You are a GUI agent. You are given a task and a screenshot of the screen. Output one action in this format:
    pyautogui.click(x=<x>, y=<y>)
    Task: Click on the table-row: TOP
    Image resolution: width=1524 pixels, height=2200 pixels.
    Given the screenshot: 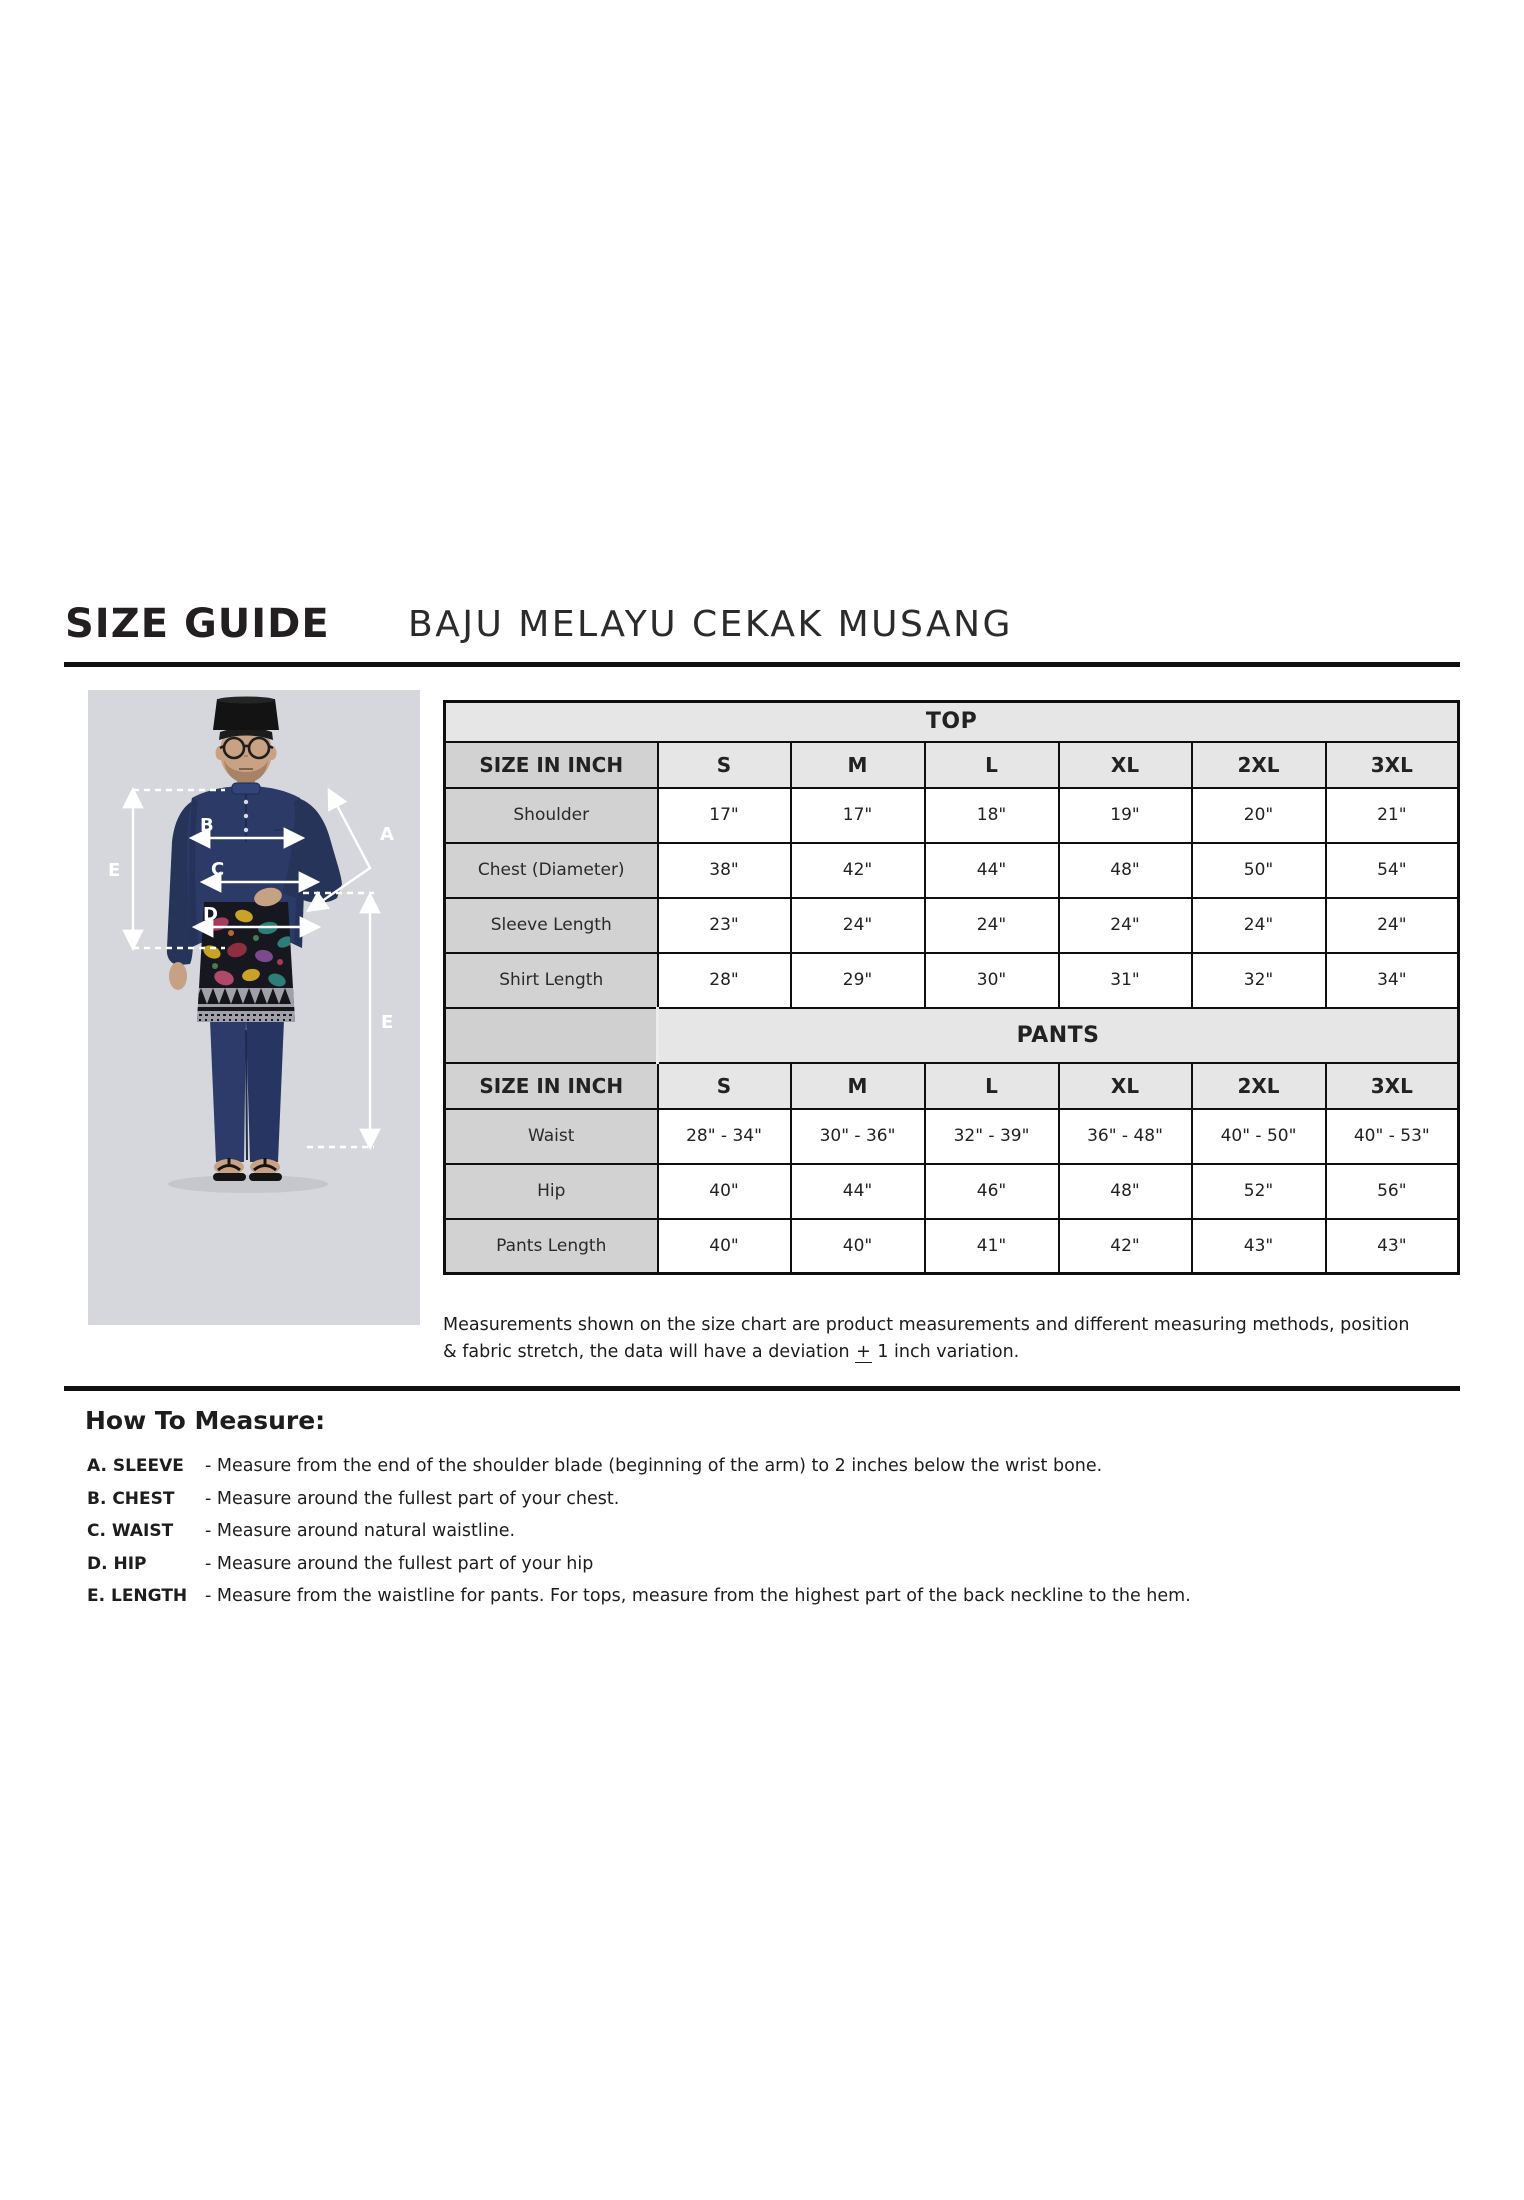 What is the action you would take?
    pyautogui.click(x=951, y=721)
    